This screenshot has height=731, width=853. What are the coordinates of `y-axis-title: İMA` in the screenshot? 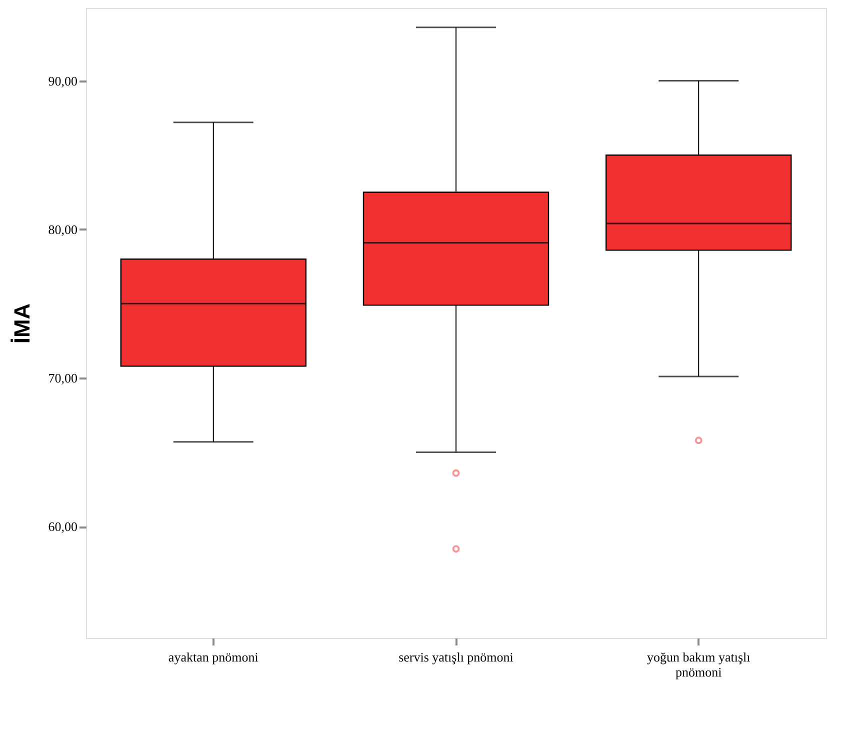 It's located at (21, 323).